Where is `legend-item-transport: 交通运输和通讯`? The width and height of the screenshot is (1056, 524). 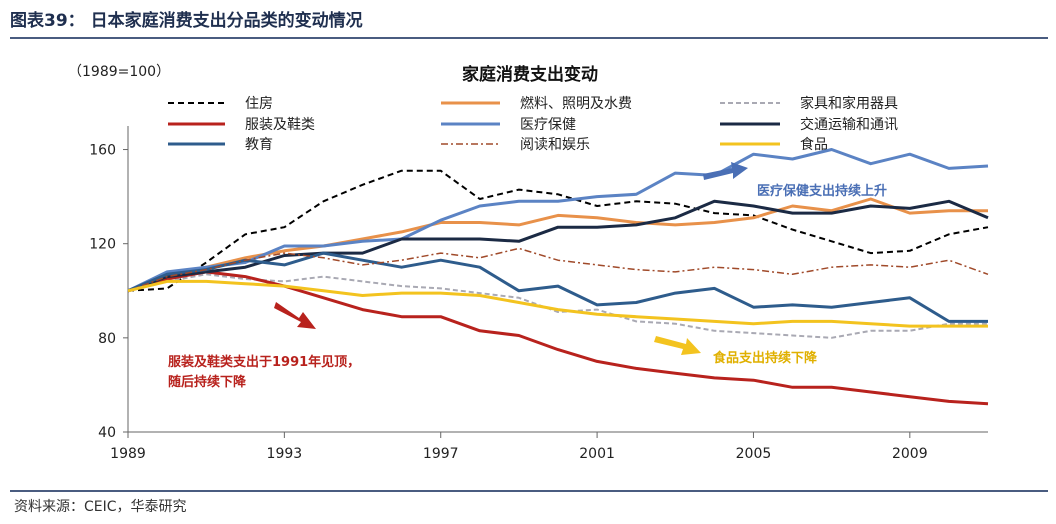 legend-item-transport: 交通运输和通讯 is located at coordinates (809, 124).